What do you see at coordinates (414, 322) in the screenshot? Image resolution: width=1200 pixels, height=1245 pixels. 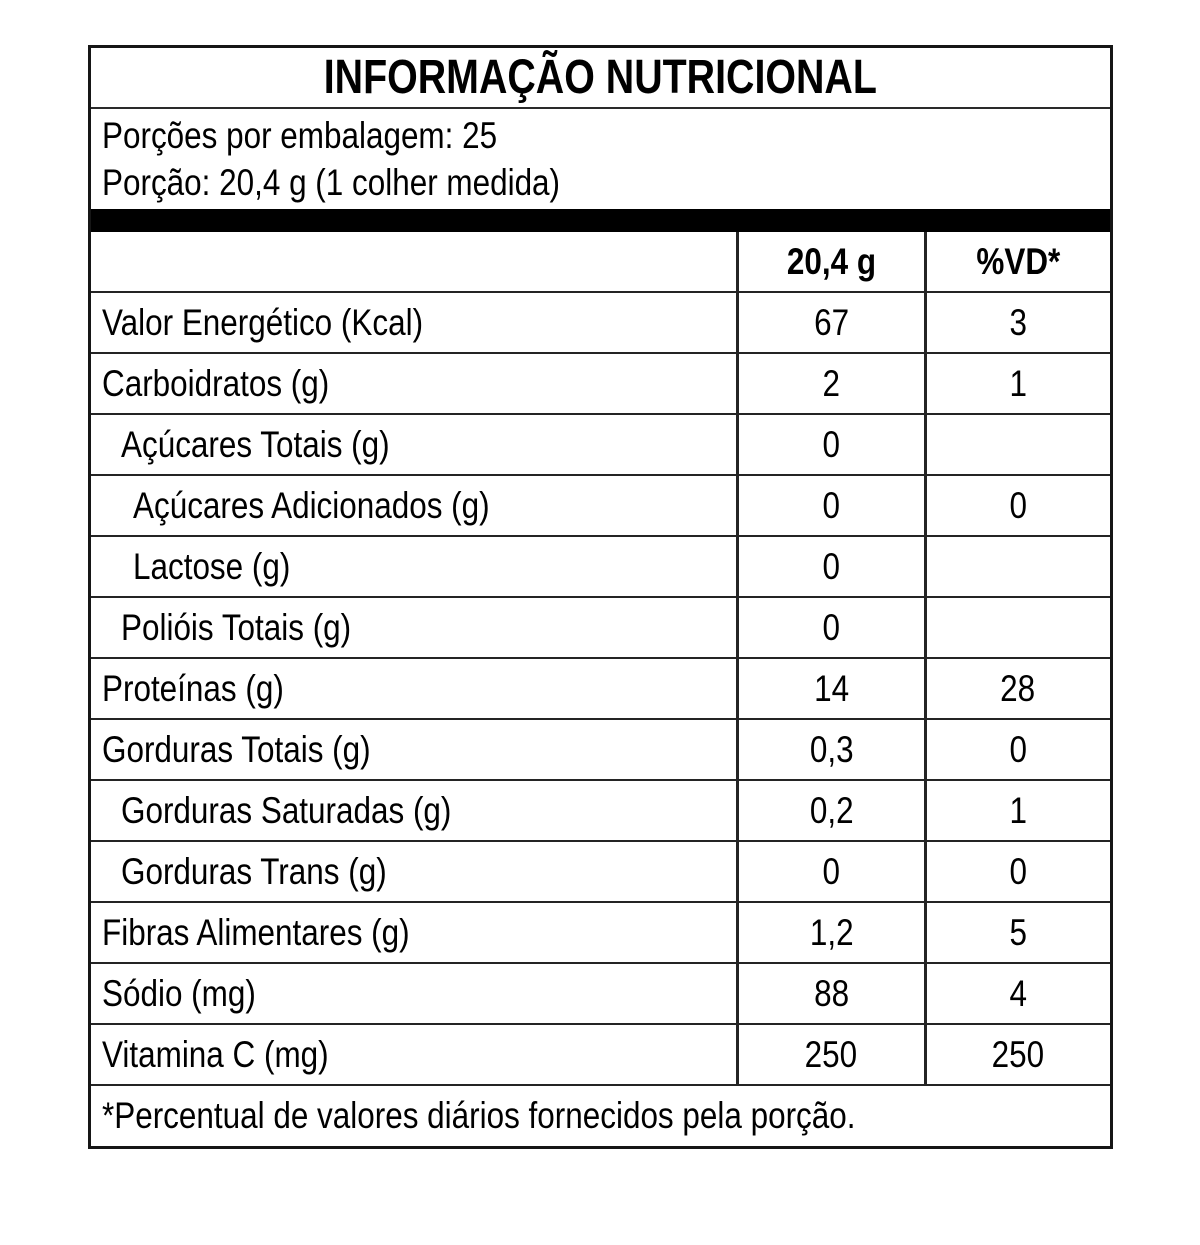 I see `row-label: Valor Energético (Kcal)` at bounding box center [414, 322].